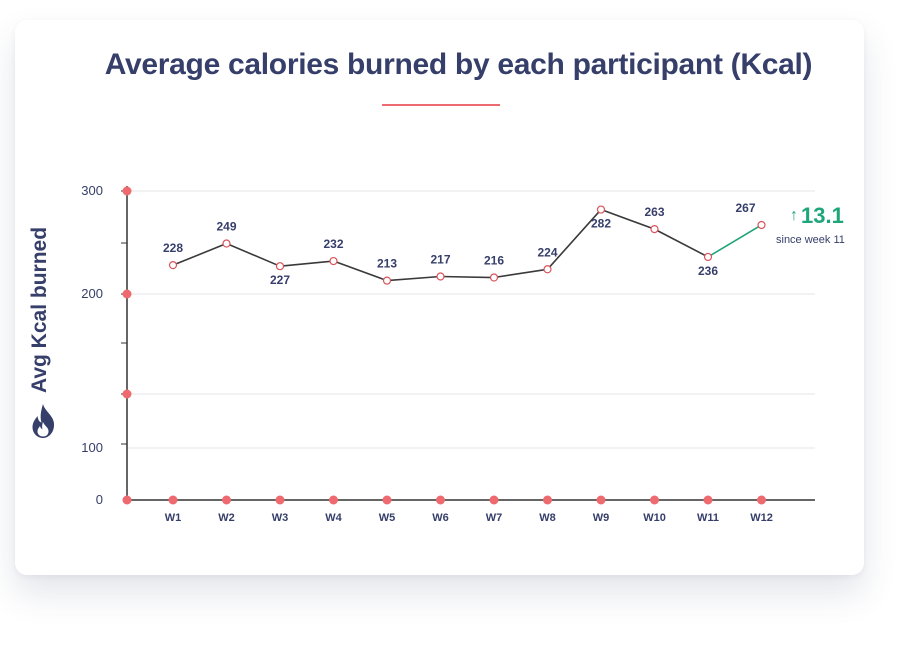 Image resolution: width=917 pixels, height=668 pixels. What do you see at coordinates (280, 518) in the screenshot?
I see `x-tick-label-W3: W3` at bounding box center [280, 518].